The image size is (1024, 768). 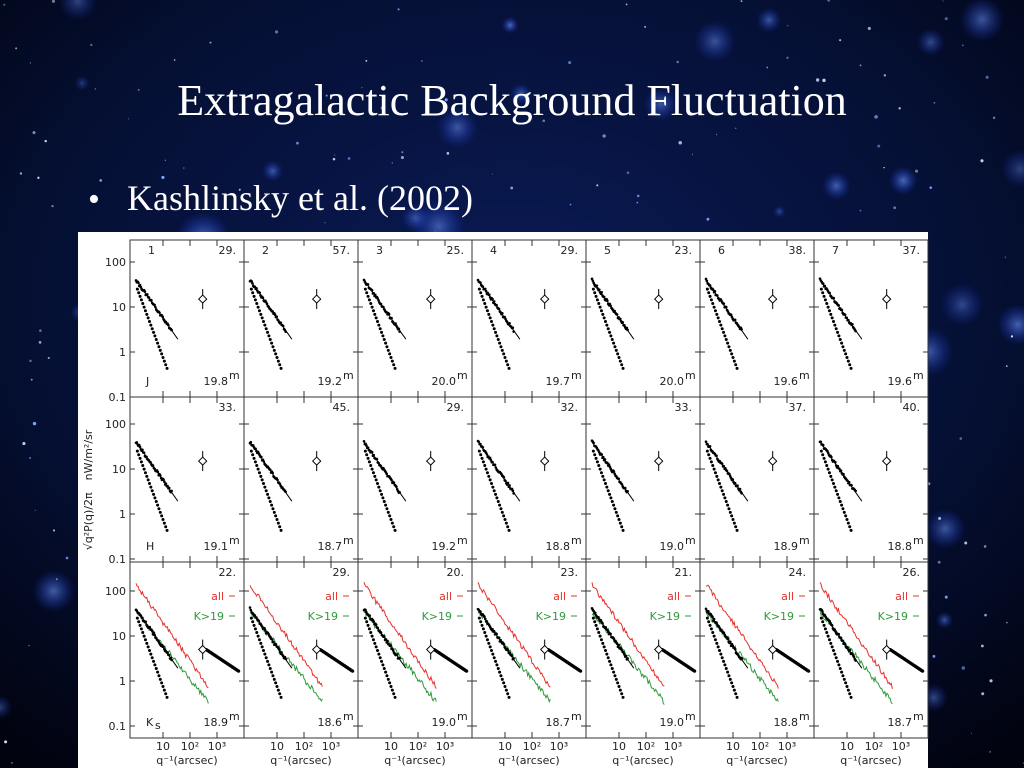 I want to click on y-tick-label: 100, so click(x=115, y=591).